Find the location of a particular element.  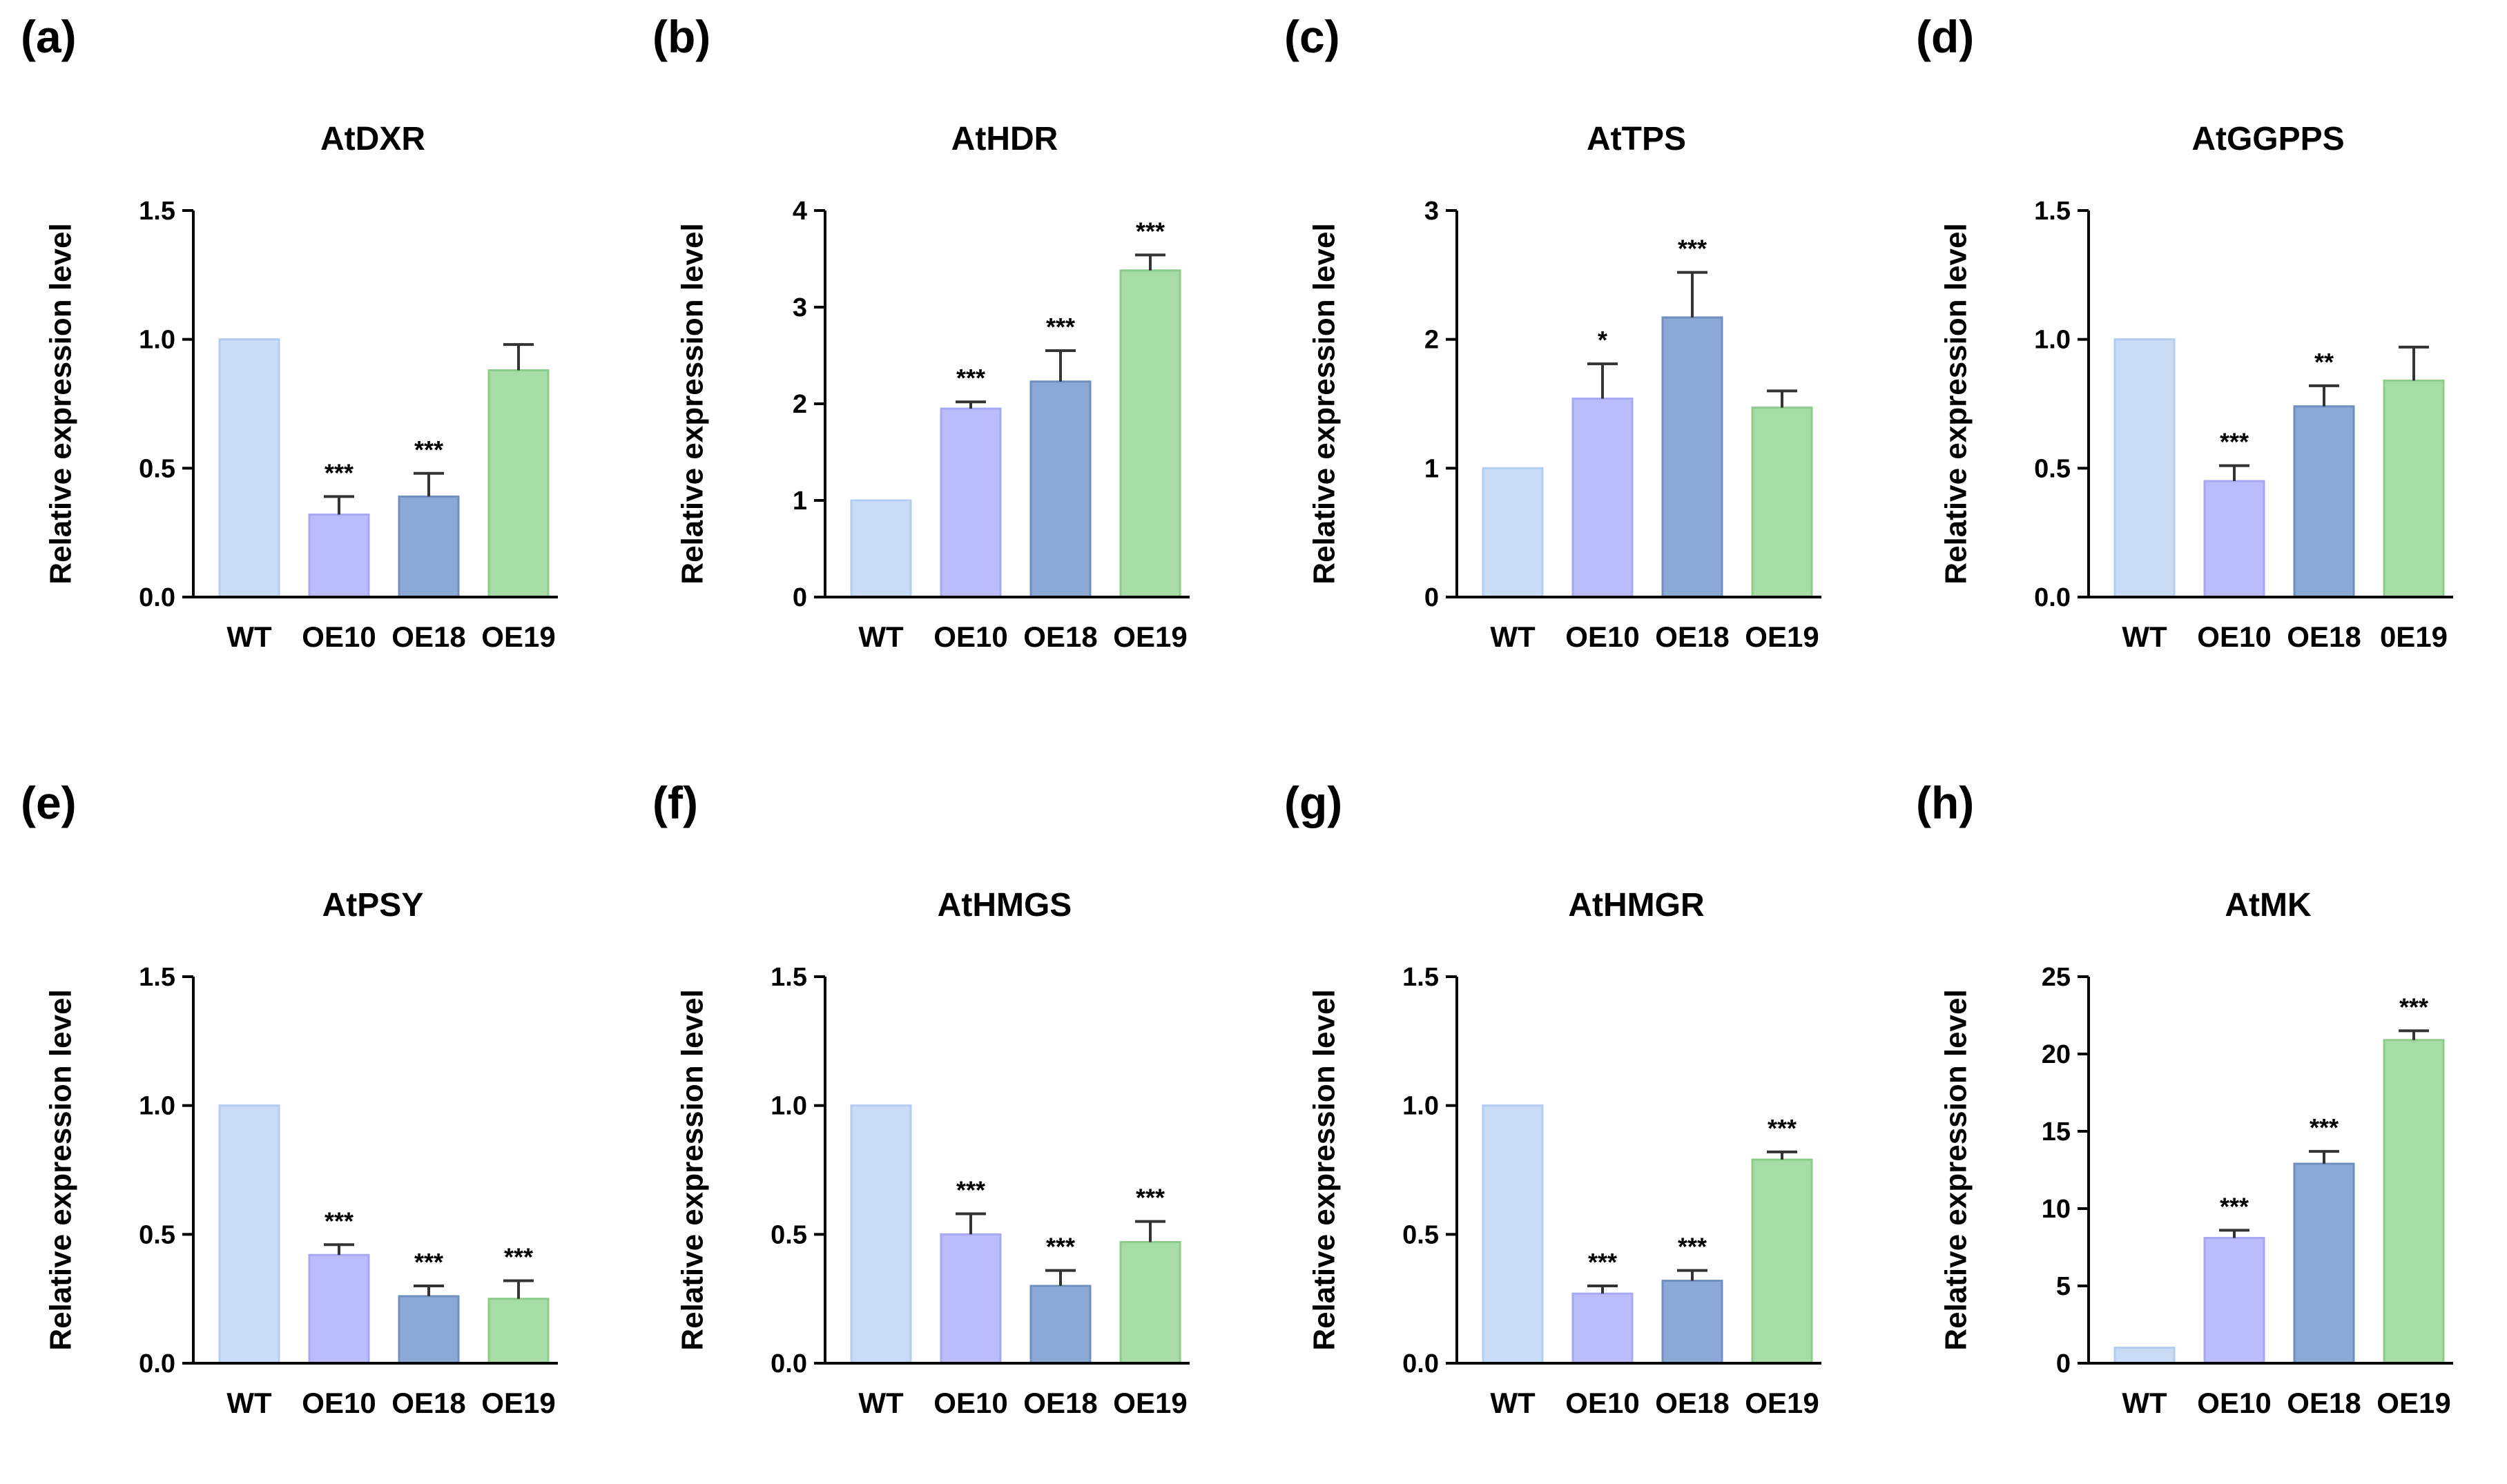

chart-svg: WT *** OE10 *** OE18 *** OE19 0.0 0.5 1.0 1.5 is located at coordinates (348, 1191).